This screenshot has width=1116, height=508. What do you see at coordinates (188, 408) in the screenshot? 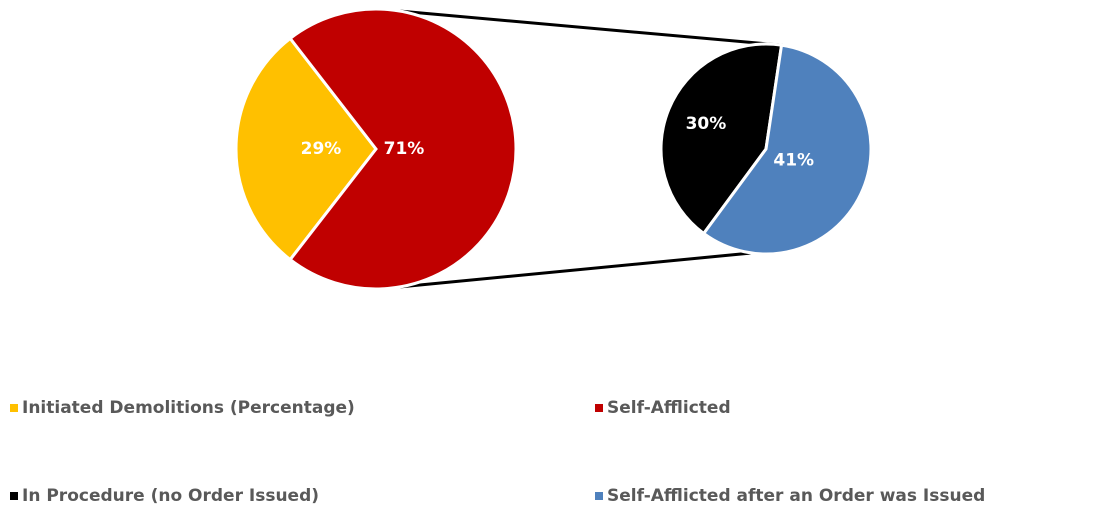
I see `legend-label: Initiated Demolitions (Percentage)` at bounding box center [188, 408].